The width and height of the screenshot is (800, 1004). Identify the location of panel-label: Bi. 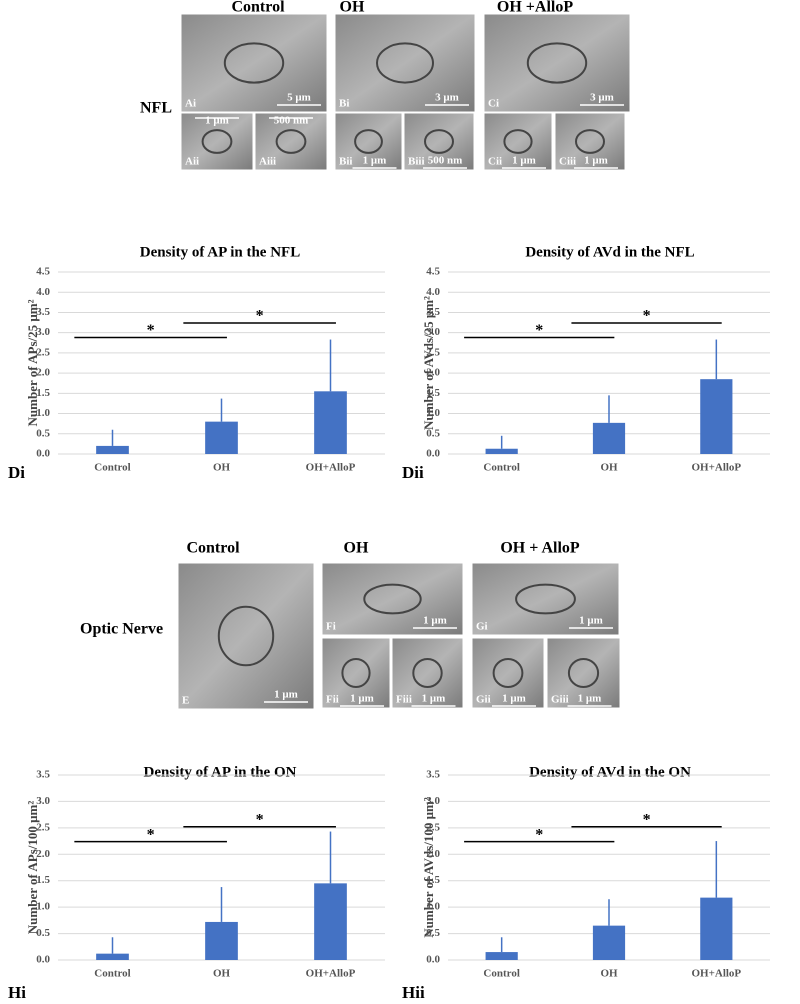
(344, 104).